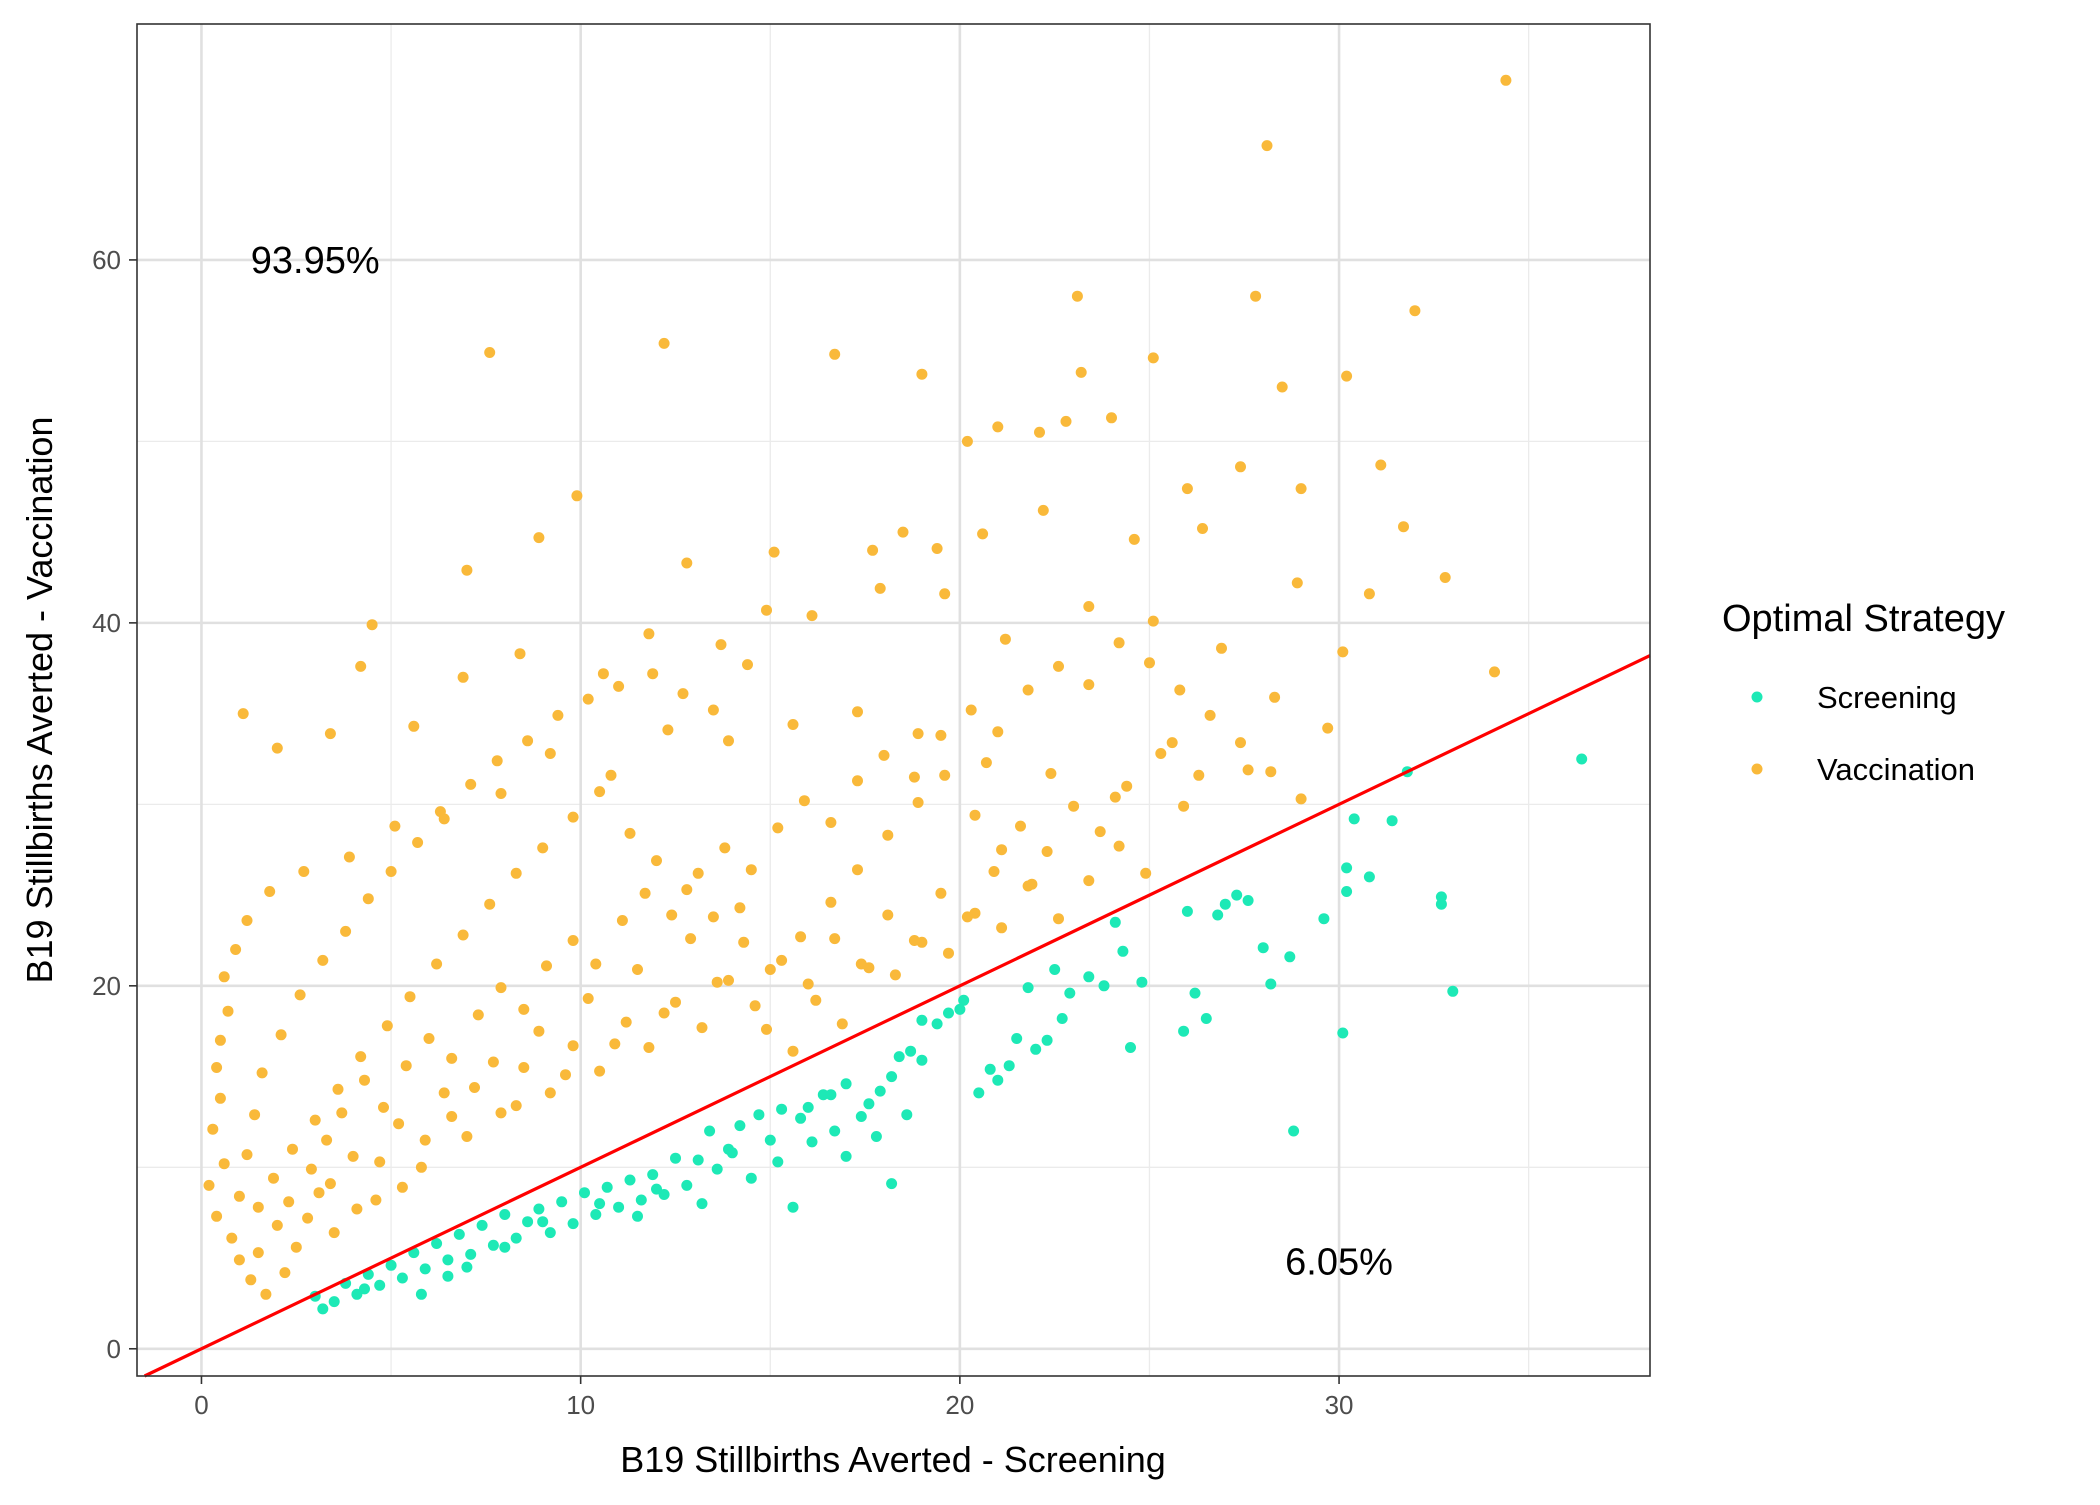 The width and height of the screenshot is (2100, 1505). What do you see at coordinates (106, 986) in the screenshot?
I see `y-tick-label: 20` at bounding box center [106, 986].